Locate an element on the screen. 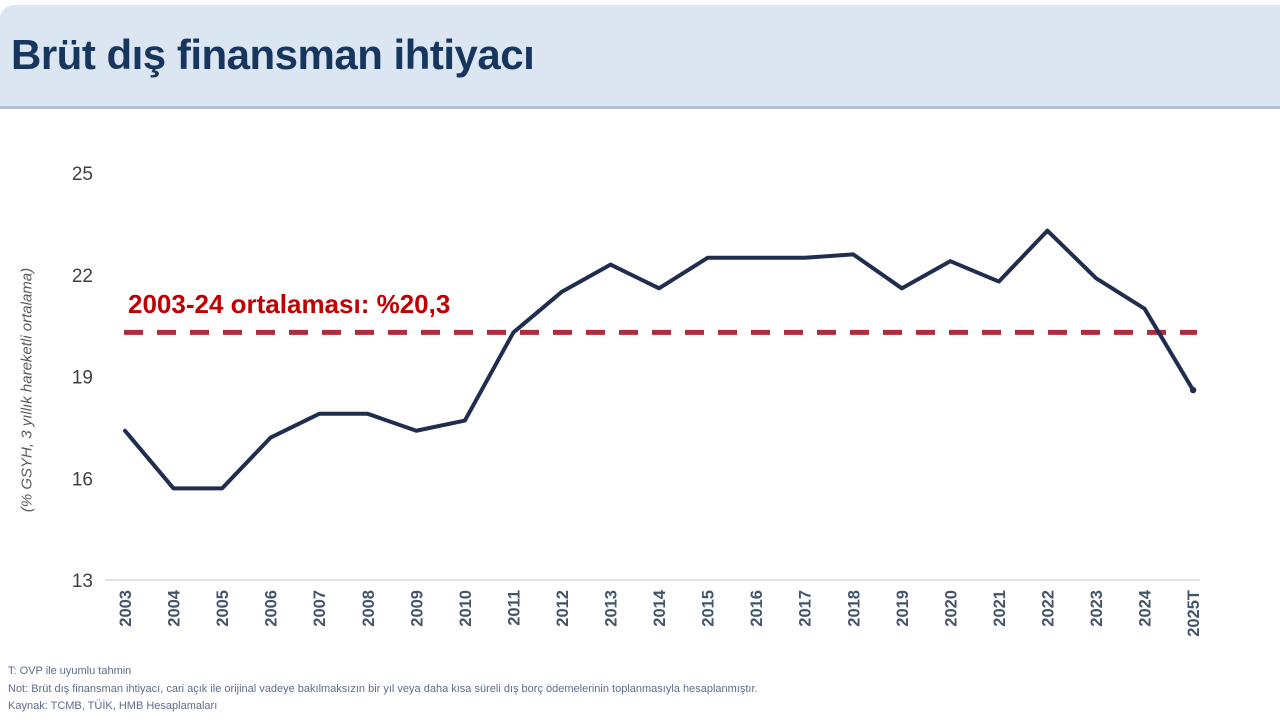  x-axis-tick-label: 2005 is located at coordinates (223, 608).